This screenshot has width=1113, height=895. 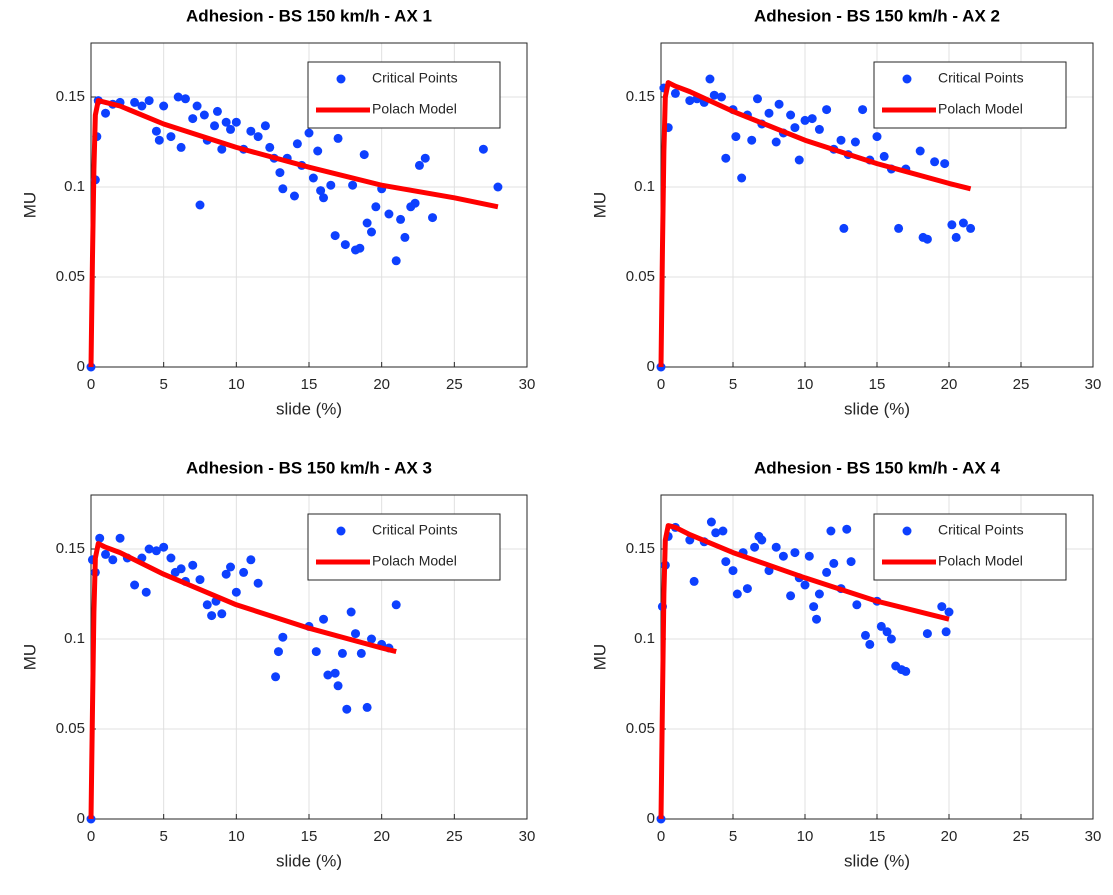 What do you see at coordinates (91, 836) in the screenshot?
I see `x-tick-label: 0` at bounding box center [91, 836].